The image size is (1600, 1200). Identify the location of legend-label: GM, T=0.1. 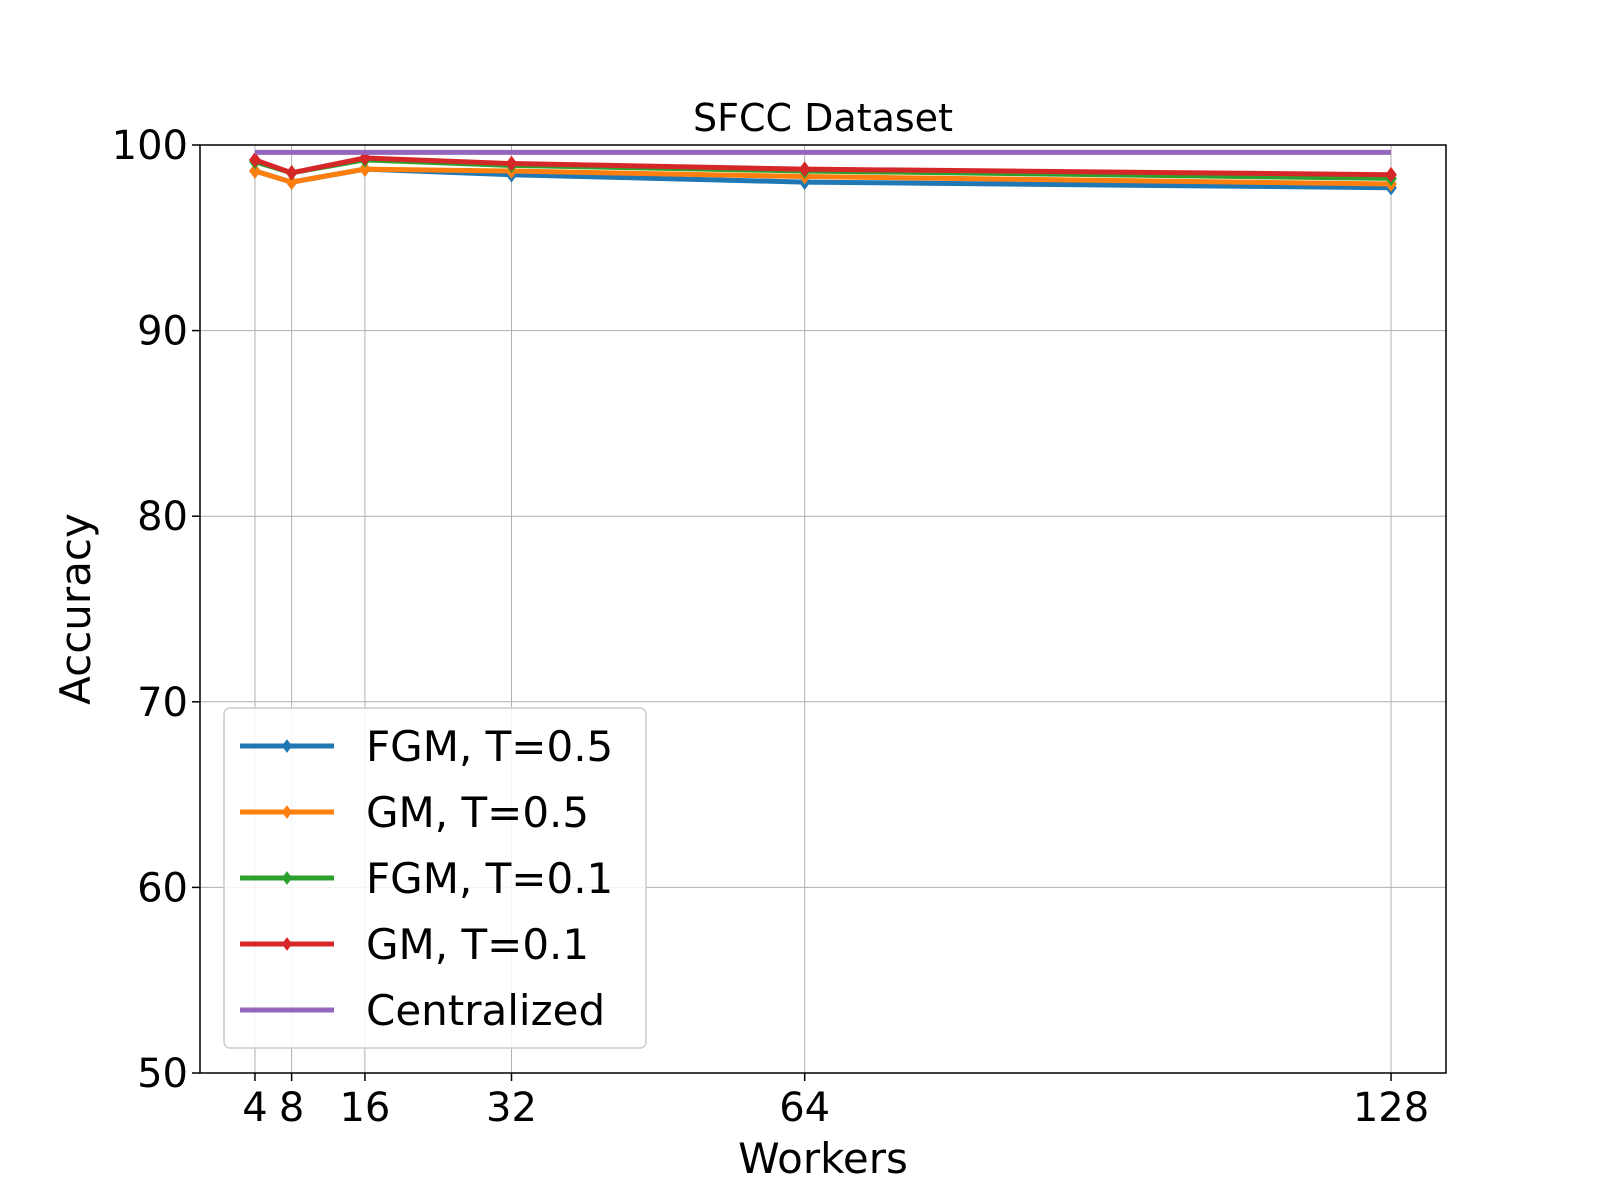
(477, 944).